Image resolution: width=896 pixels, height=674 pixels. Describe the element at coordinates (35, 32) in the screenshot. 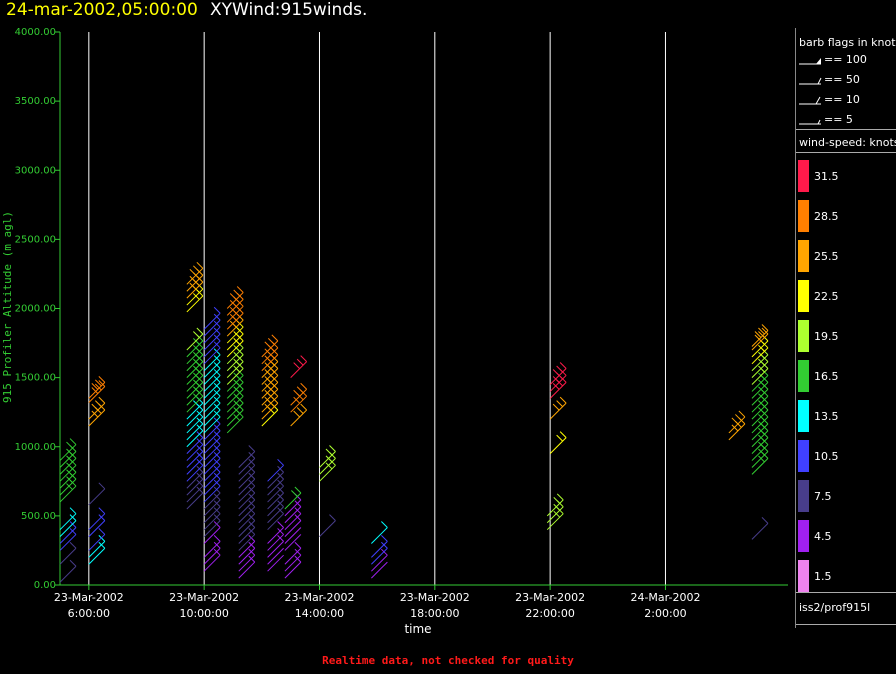

I see `y-tick-label: 4000.00` at that location.